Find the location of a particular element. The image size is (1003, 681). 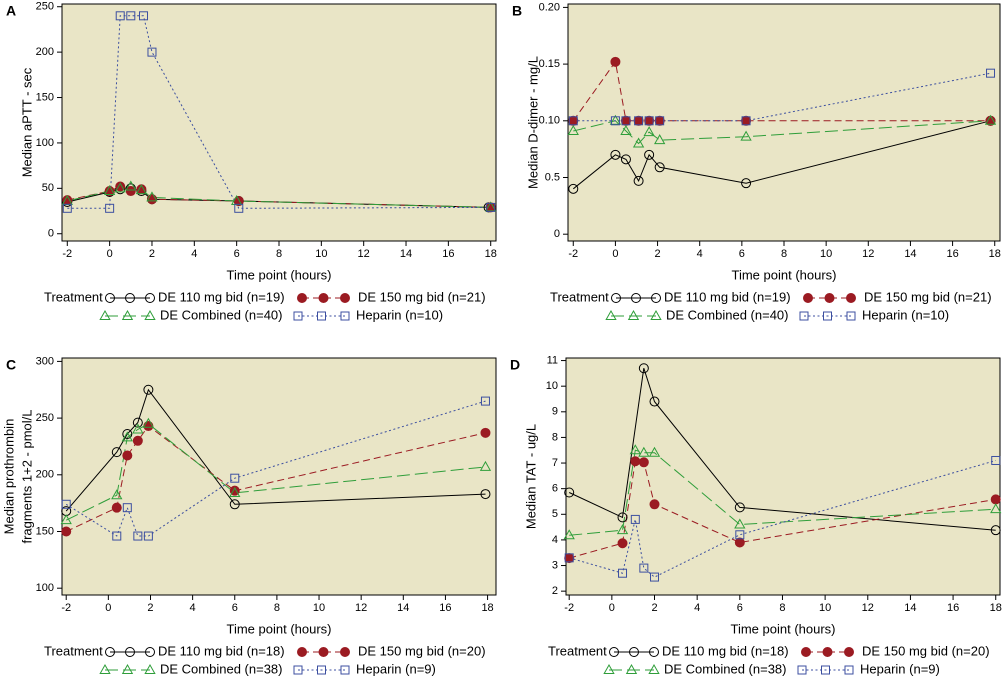

y-tick-label: 300 is located at coordinates (45, 361).